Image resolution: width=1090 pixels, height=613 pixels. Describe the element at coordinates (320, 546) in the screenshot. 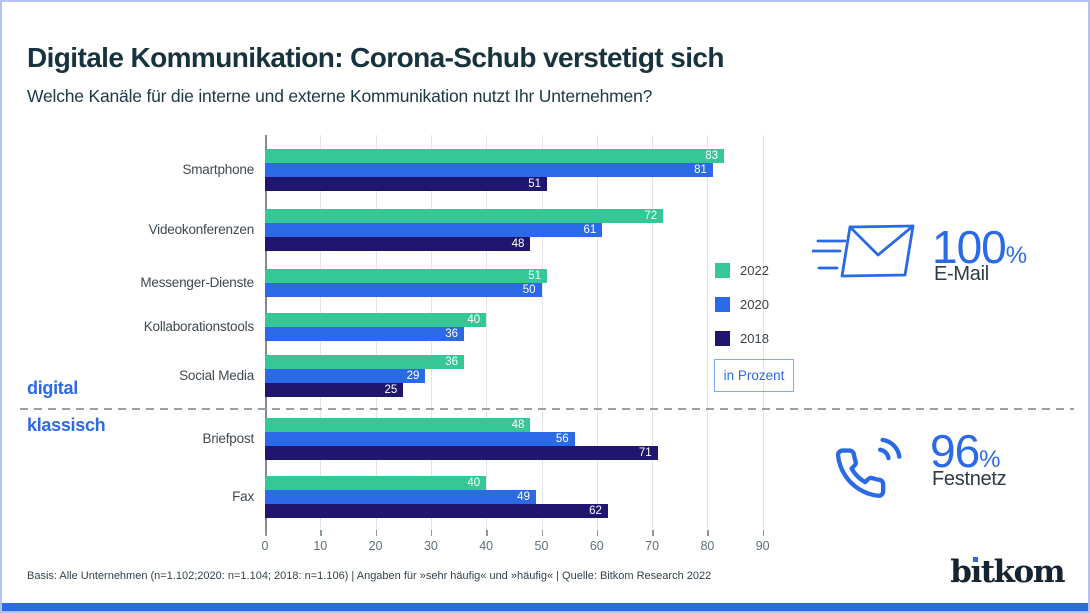

I see `tick-label-10: 10` at that location.